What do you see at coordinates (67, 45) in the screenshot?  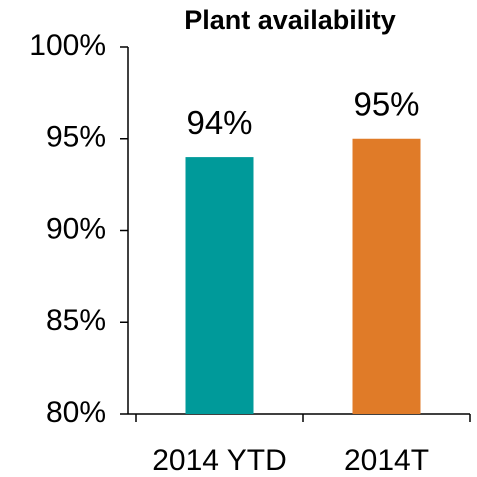 I see `y-tick-label: 100%` at bounding box center [67, 45].